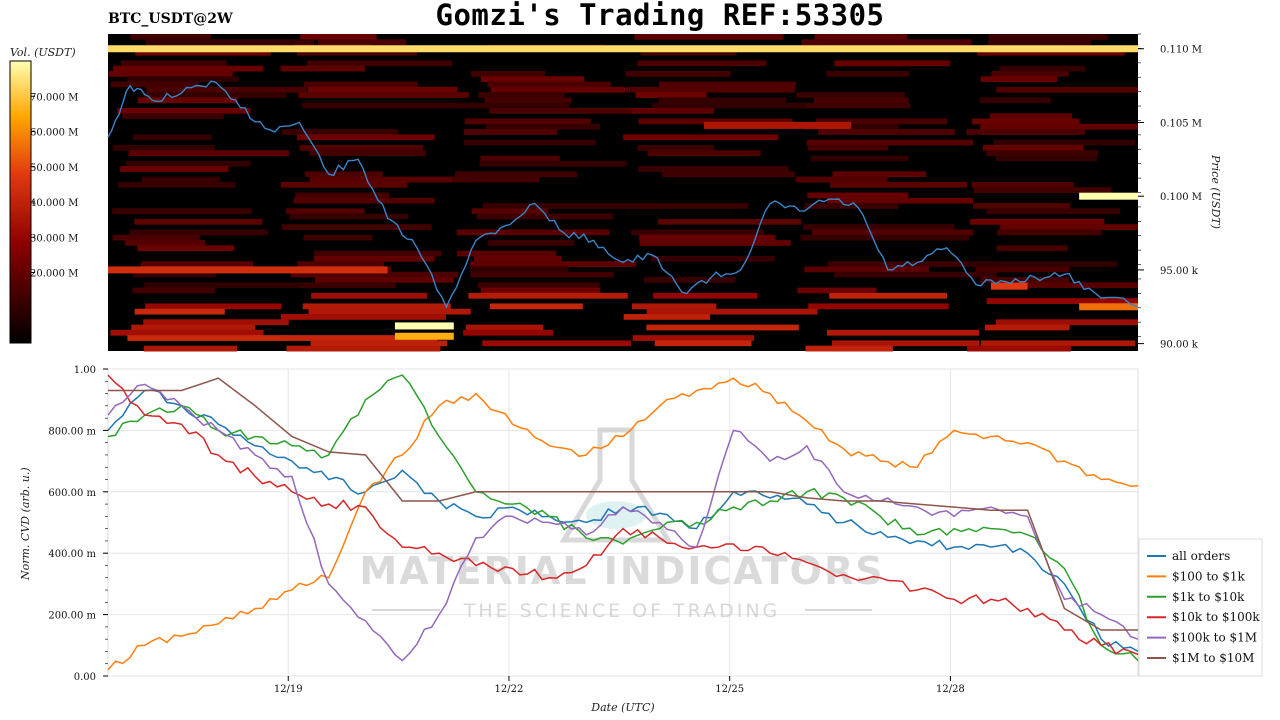 The width and height of the screenshot is (1280, 720). Describe the element at coordinates (20, 202) in the screenshot. I see `colorbar-gradient` at that location.